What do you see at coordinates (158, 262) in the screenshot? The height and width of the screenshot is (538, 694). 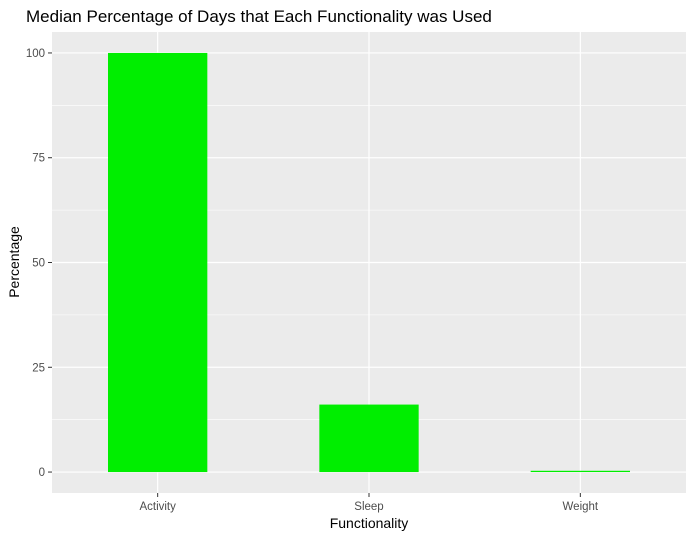 I see `bar-activity` at bounding box center [158, 262].